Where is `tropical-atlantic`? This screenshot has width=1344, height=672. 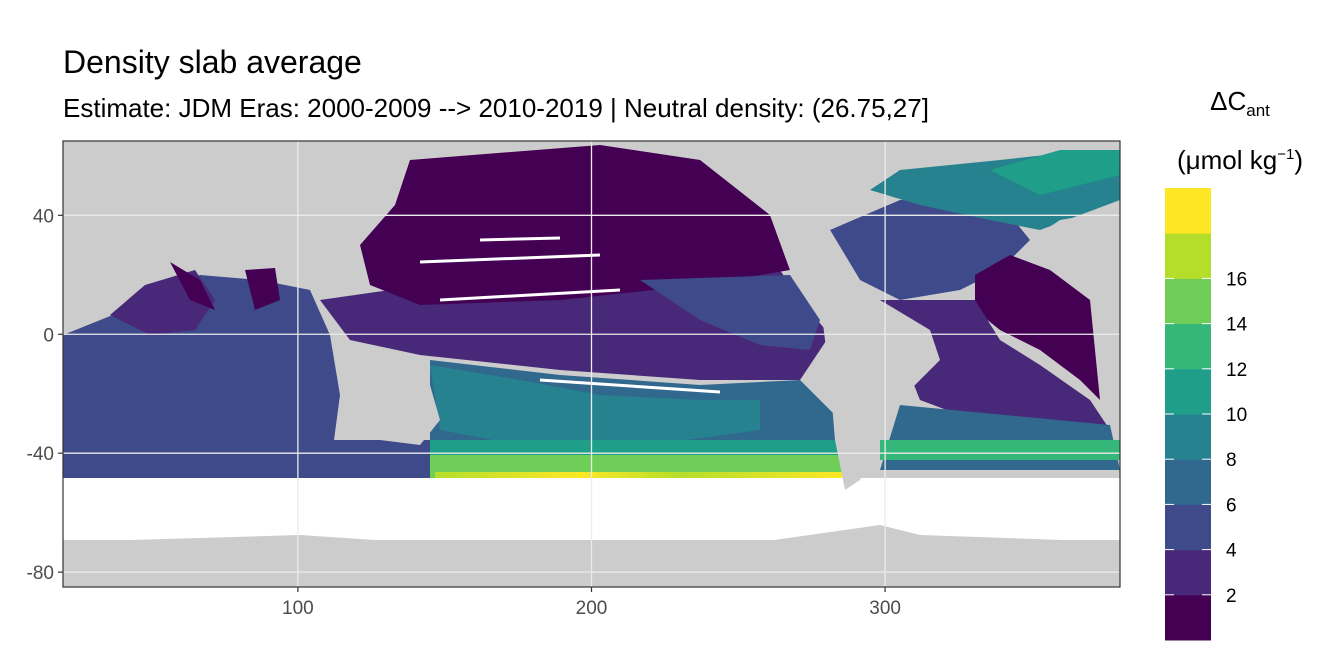
tropical-atlantic is located at coordinates (995, 365).